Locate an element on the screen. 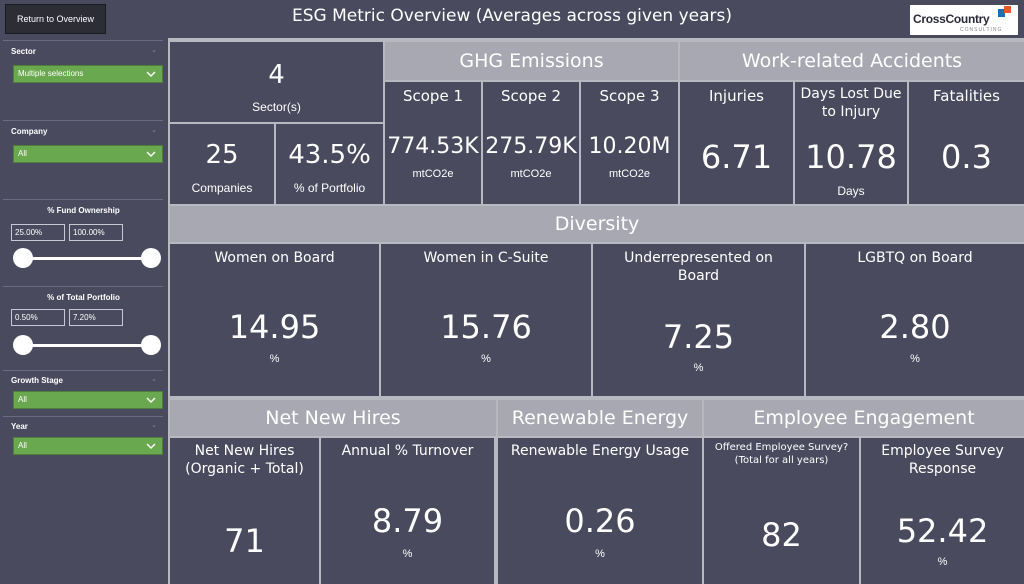 The image size is (1024, 584). scope3-card: Scope 3 10.20M mtCO2e is located at coordinates (629, 143).